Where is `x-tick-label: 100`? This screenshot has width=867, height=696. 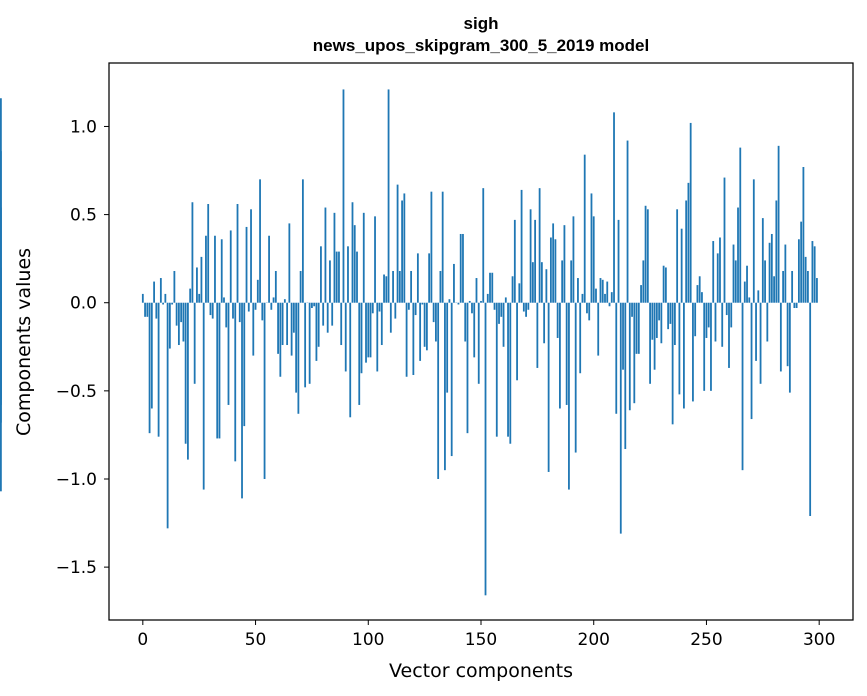 x-tick-label: 100 is located at coordinates (368, 640).